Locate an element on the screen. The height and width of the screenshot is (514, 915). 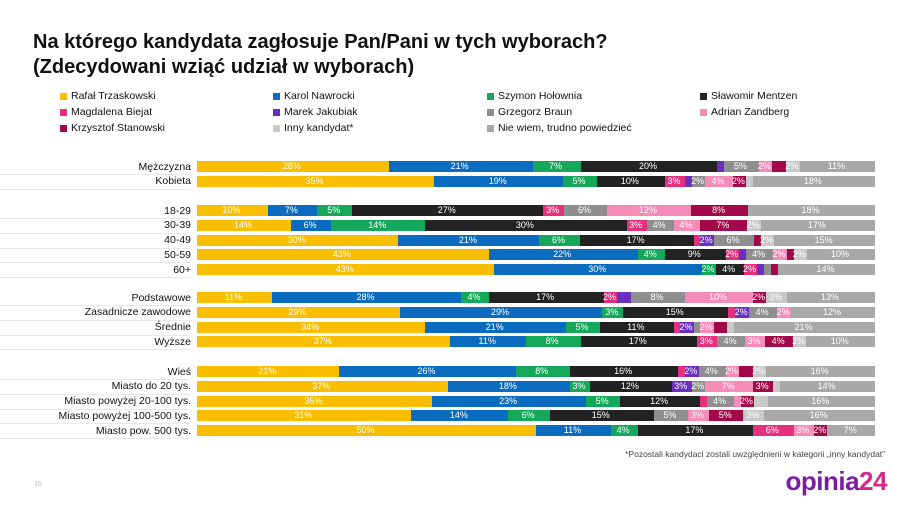
segment-label: 16% is located at coordinates (623, 371).